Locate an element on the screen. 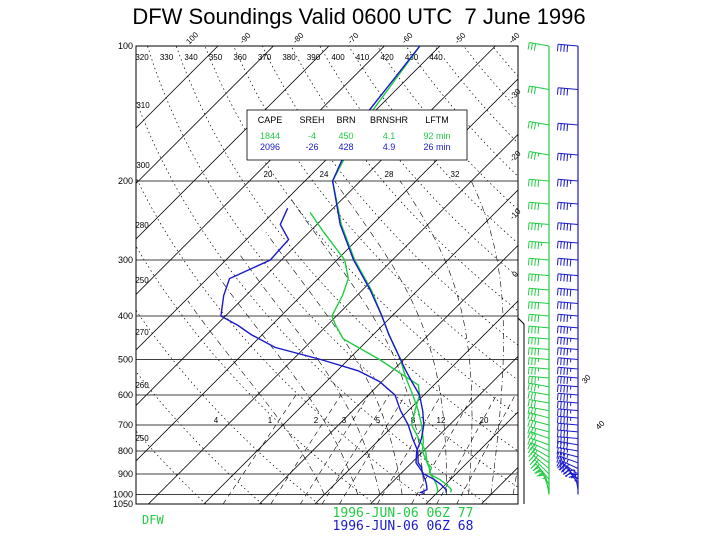  table-cell: 428 is located at coordinates (345, 147).